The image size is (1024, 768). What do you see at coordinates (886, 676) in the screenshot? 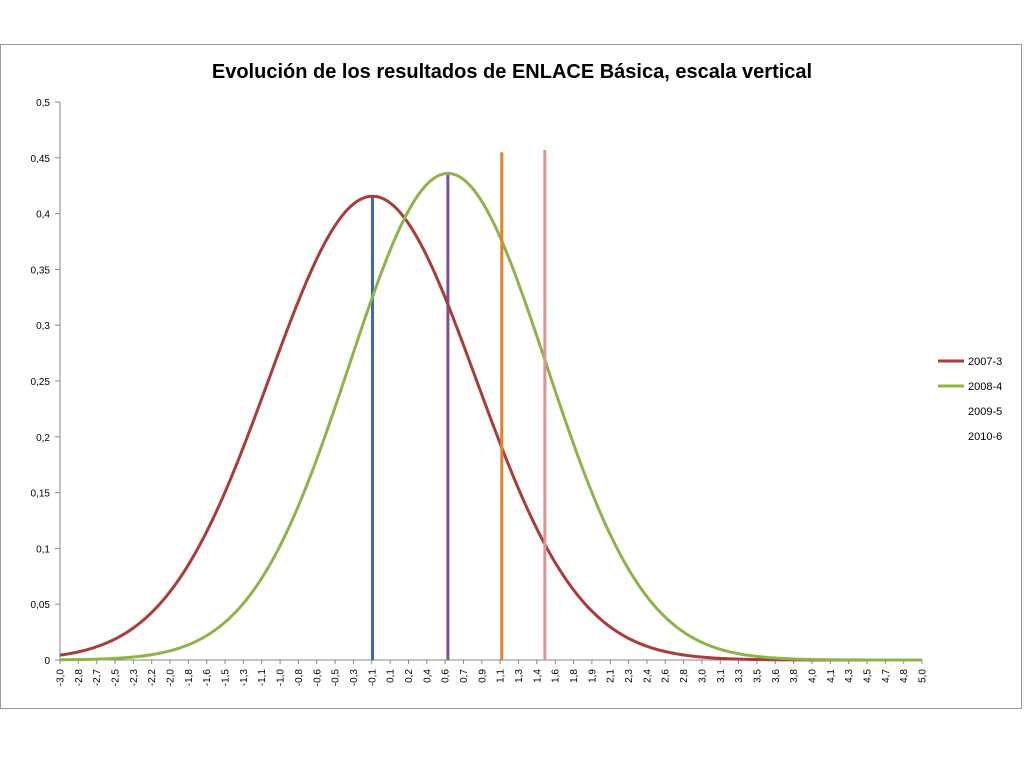
I see `x-tick-label: 4,7` at bounding box center [886, 676].